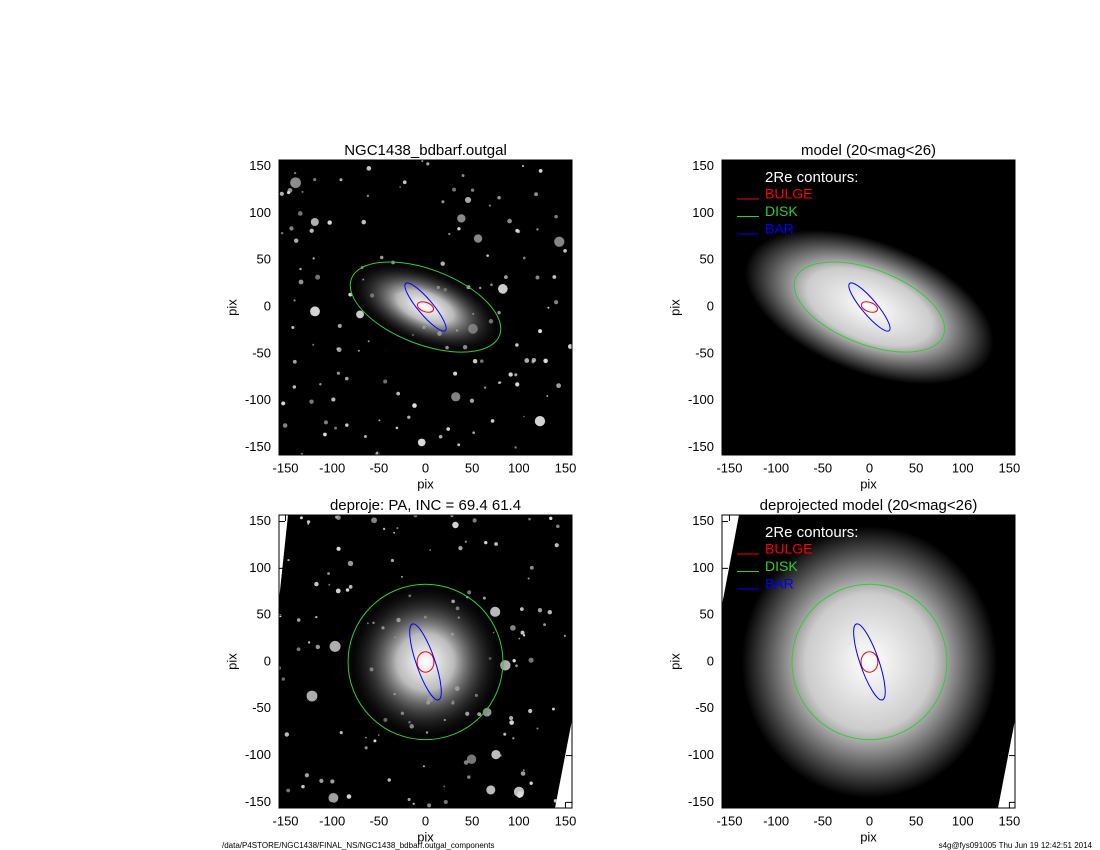  Describe the element at coordinates (704, 707) in the screenshot. I see `y-tick-label: -50` at that location.